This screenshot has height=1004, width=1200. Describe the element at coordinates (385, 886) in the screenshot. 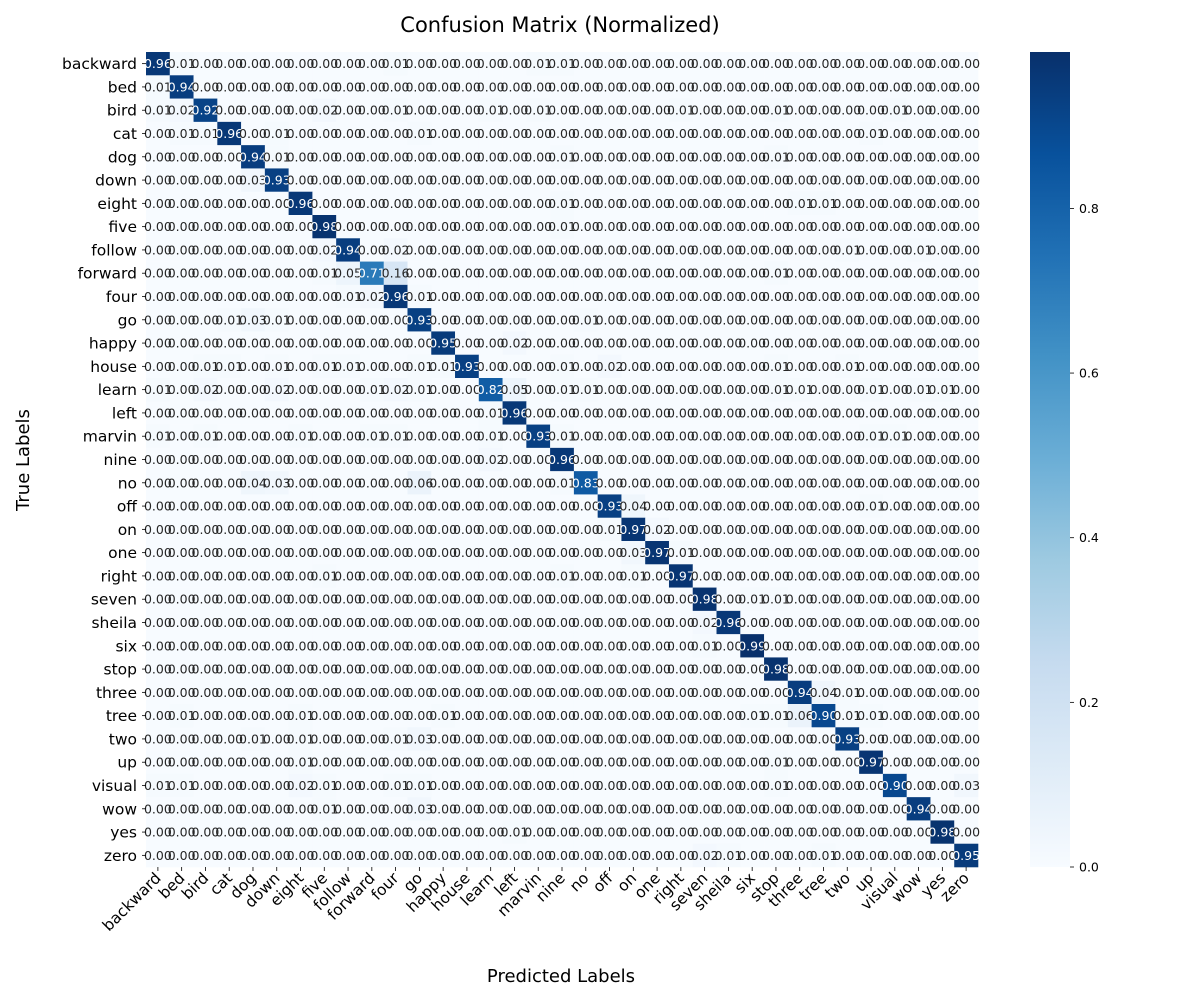

I see `x-tick-label: four` at that location.